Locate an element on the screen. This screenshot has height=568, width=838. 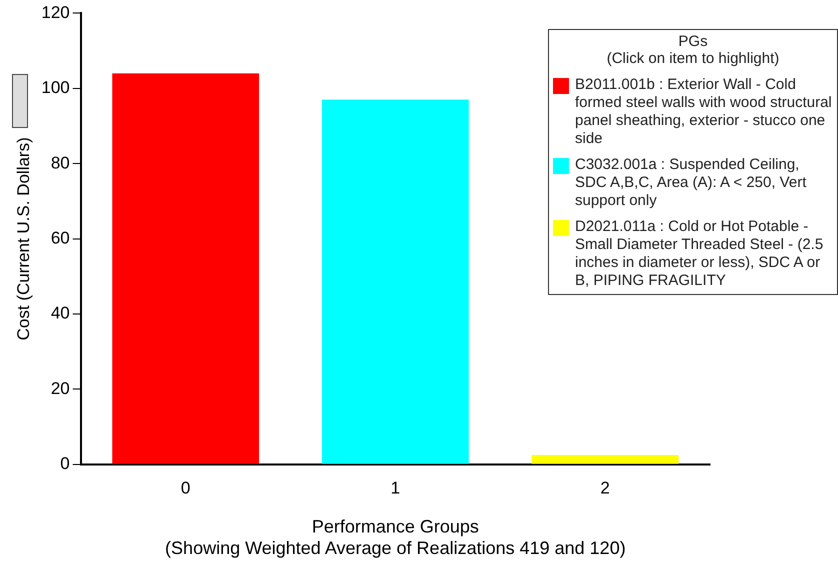
x-tick-label: 2 is located at coordinates (605, 488).